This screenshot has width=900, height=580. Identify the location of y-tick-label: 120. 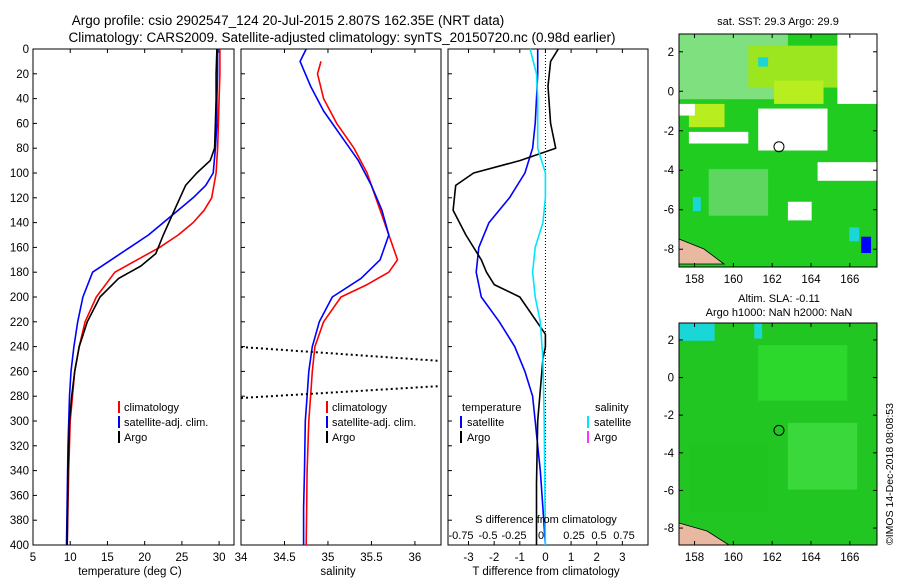
(19, 199).